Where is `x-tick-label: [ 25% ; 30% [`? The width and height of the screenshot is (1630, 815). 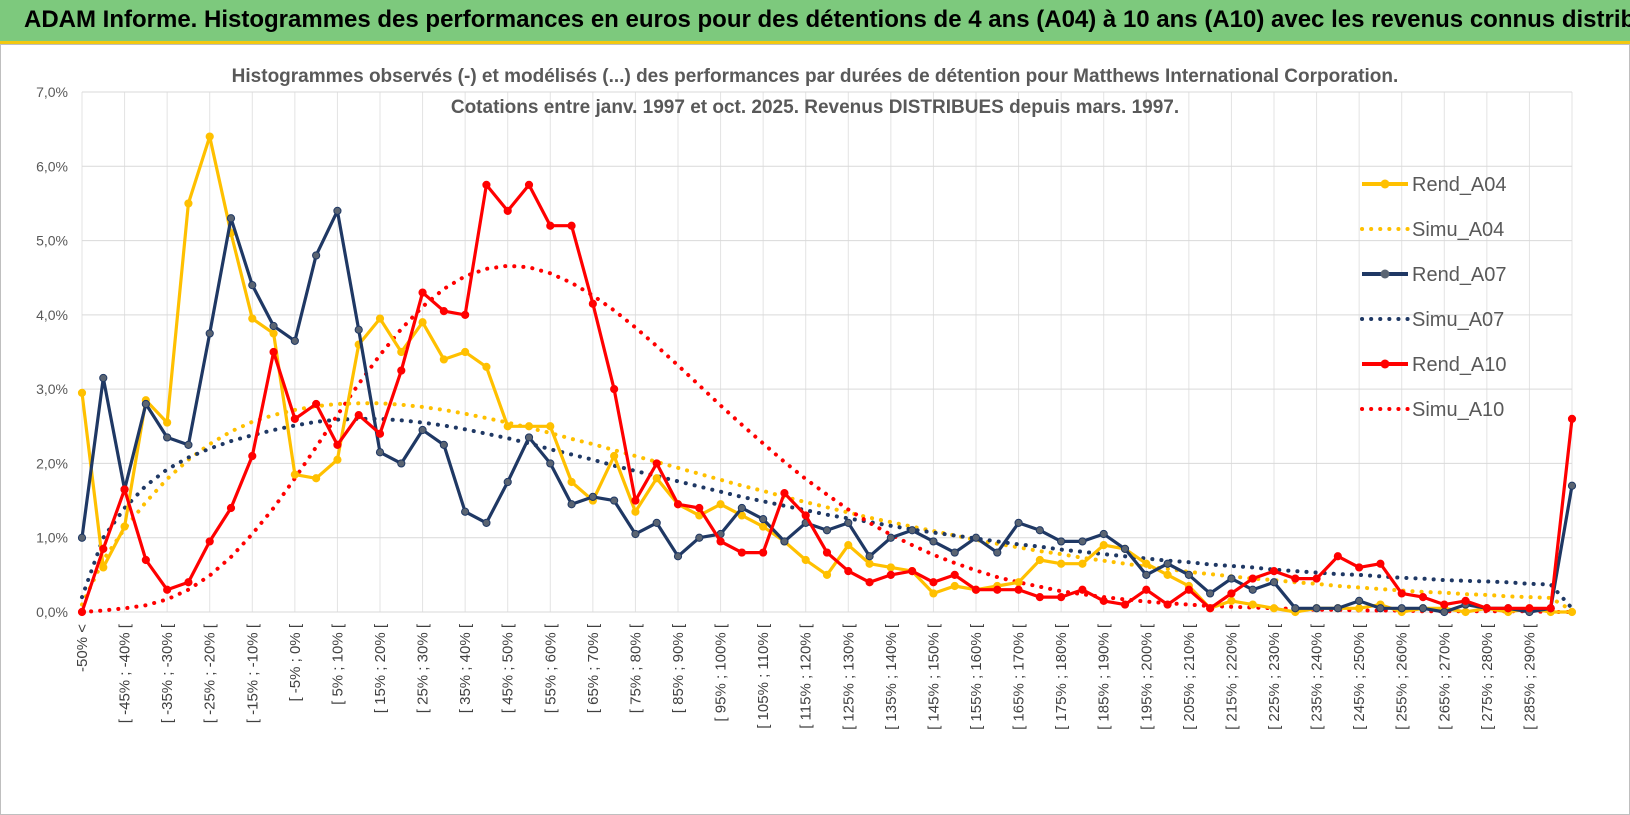 x-tick-label: [ 25% ; 30% [ is located at coordinates (423, 668).